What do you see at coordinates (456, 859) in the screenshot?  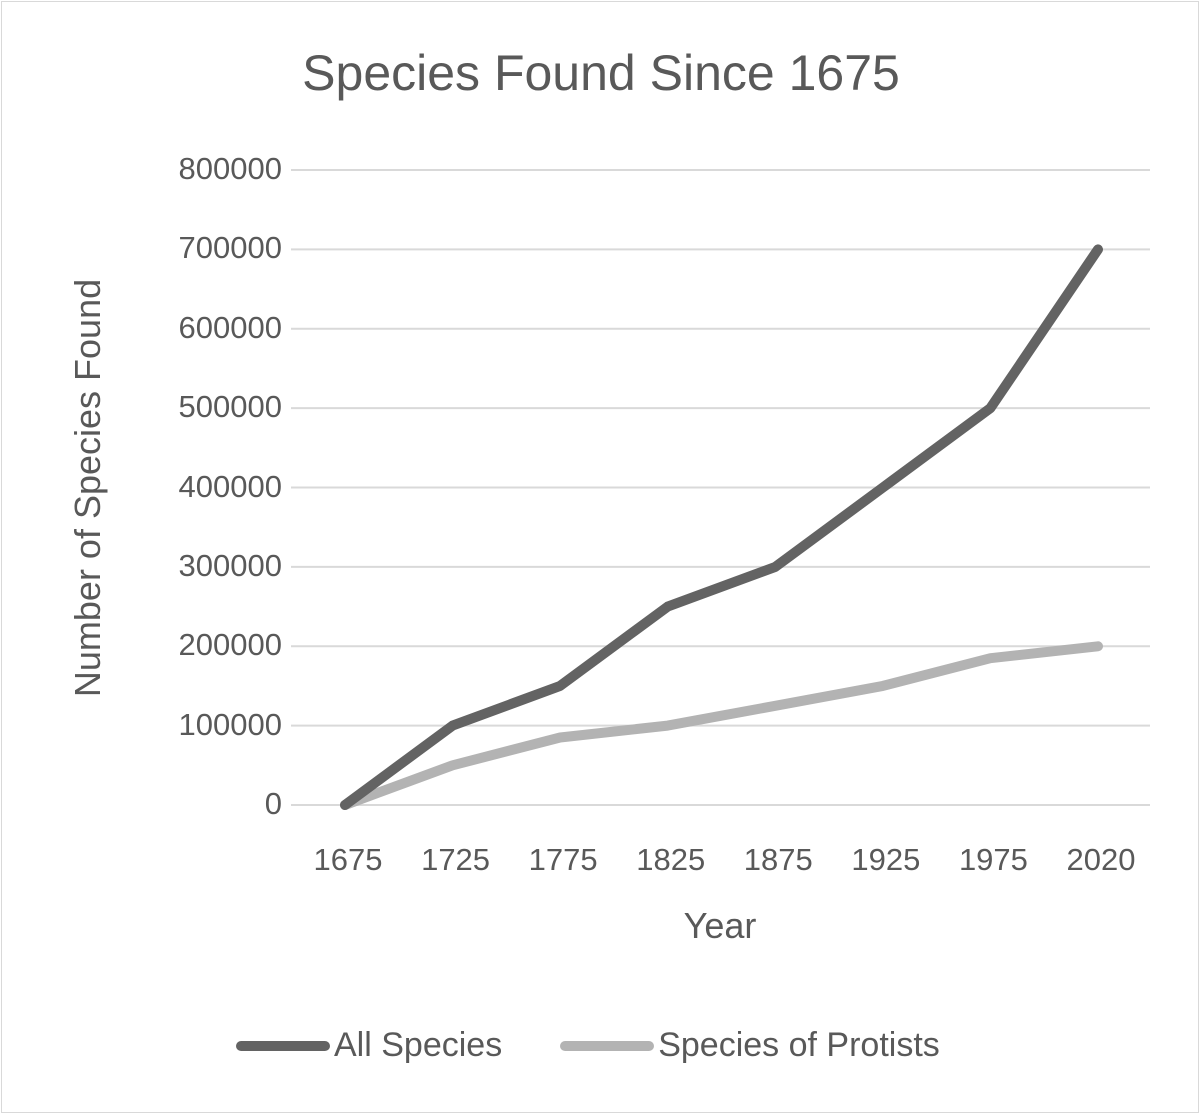 I see `x-tick-label: 1725` at bounding box center [456, 859].